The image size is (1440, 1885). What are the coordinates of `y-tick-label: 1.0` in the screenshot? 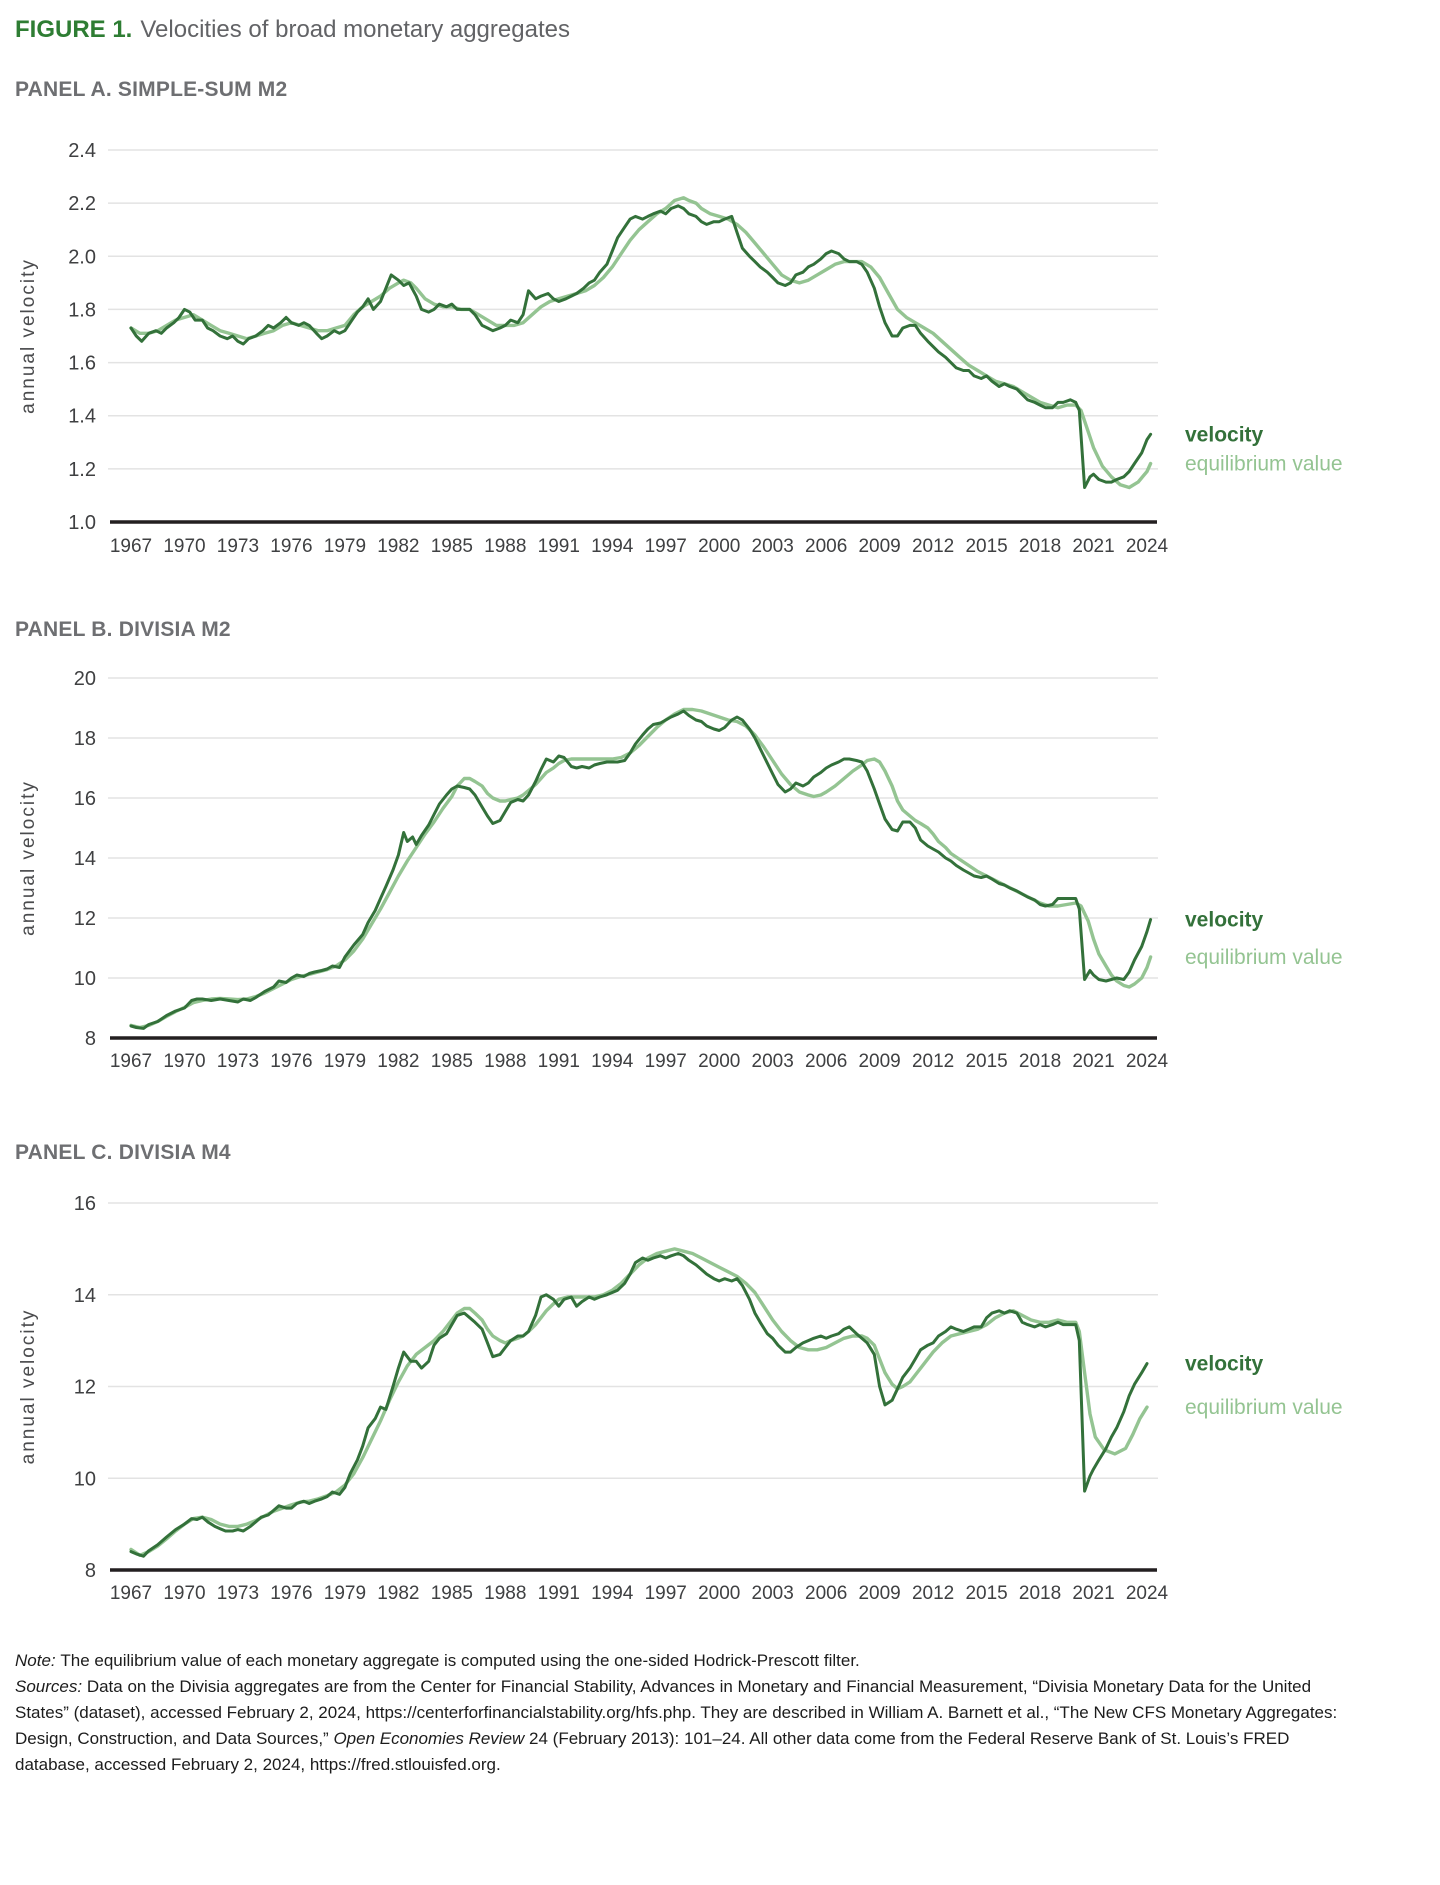 It's located at (82, 523).